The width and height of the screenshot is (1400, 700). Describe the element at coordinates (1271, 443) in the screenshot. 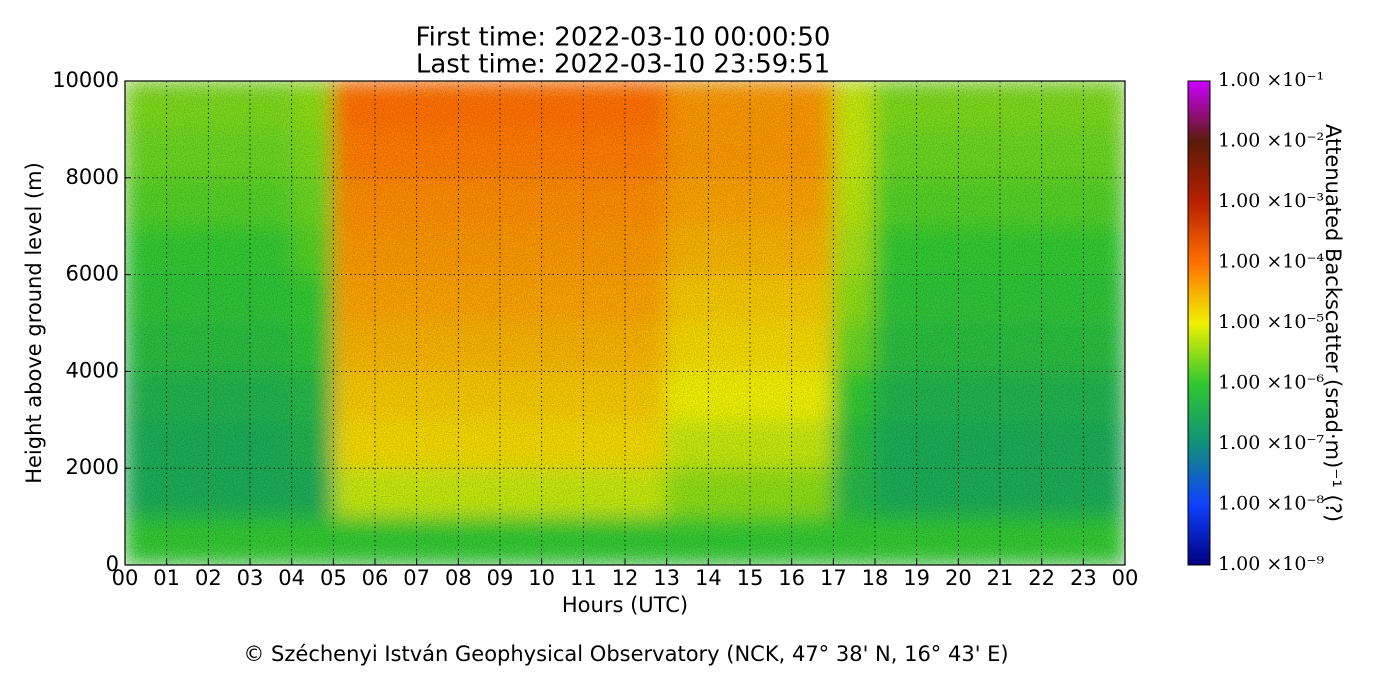

I see `colorbar-tick-label: 1.00 ×10⁻⁷` at that location.